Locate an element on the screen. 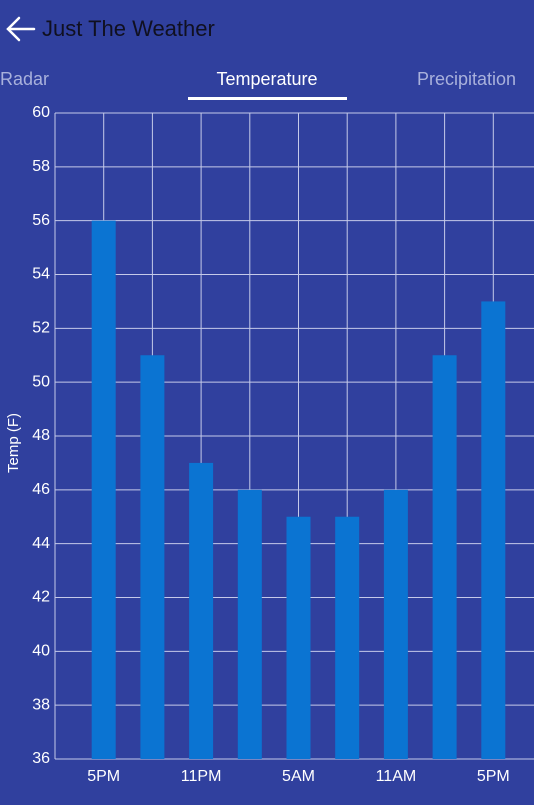 The height and width of the screenshot is (805, 534). y-tick-label: 50 is located at coordinates (41, 381).